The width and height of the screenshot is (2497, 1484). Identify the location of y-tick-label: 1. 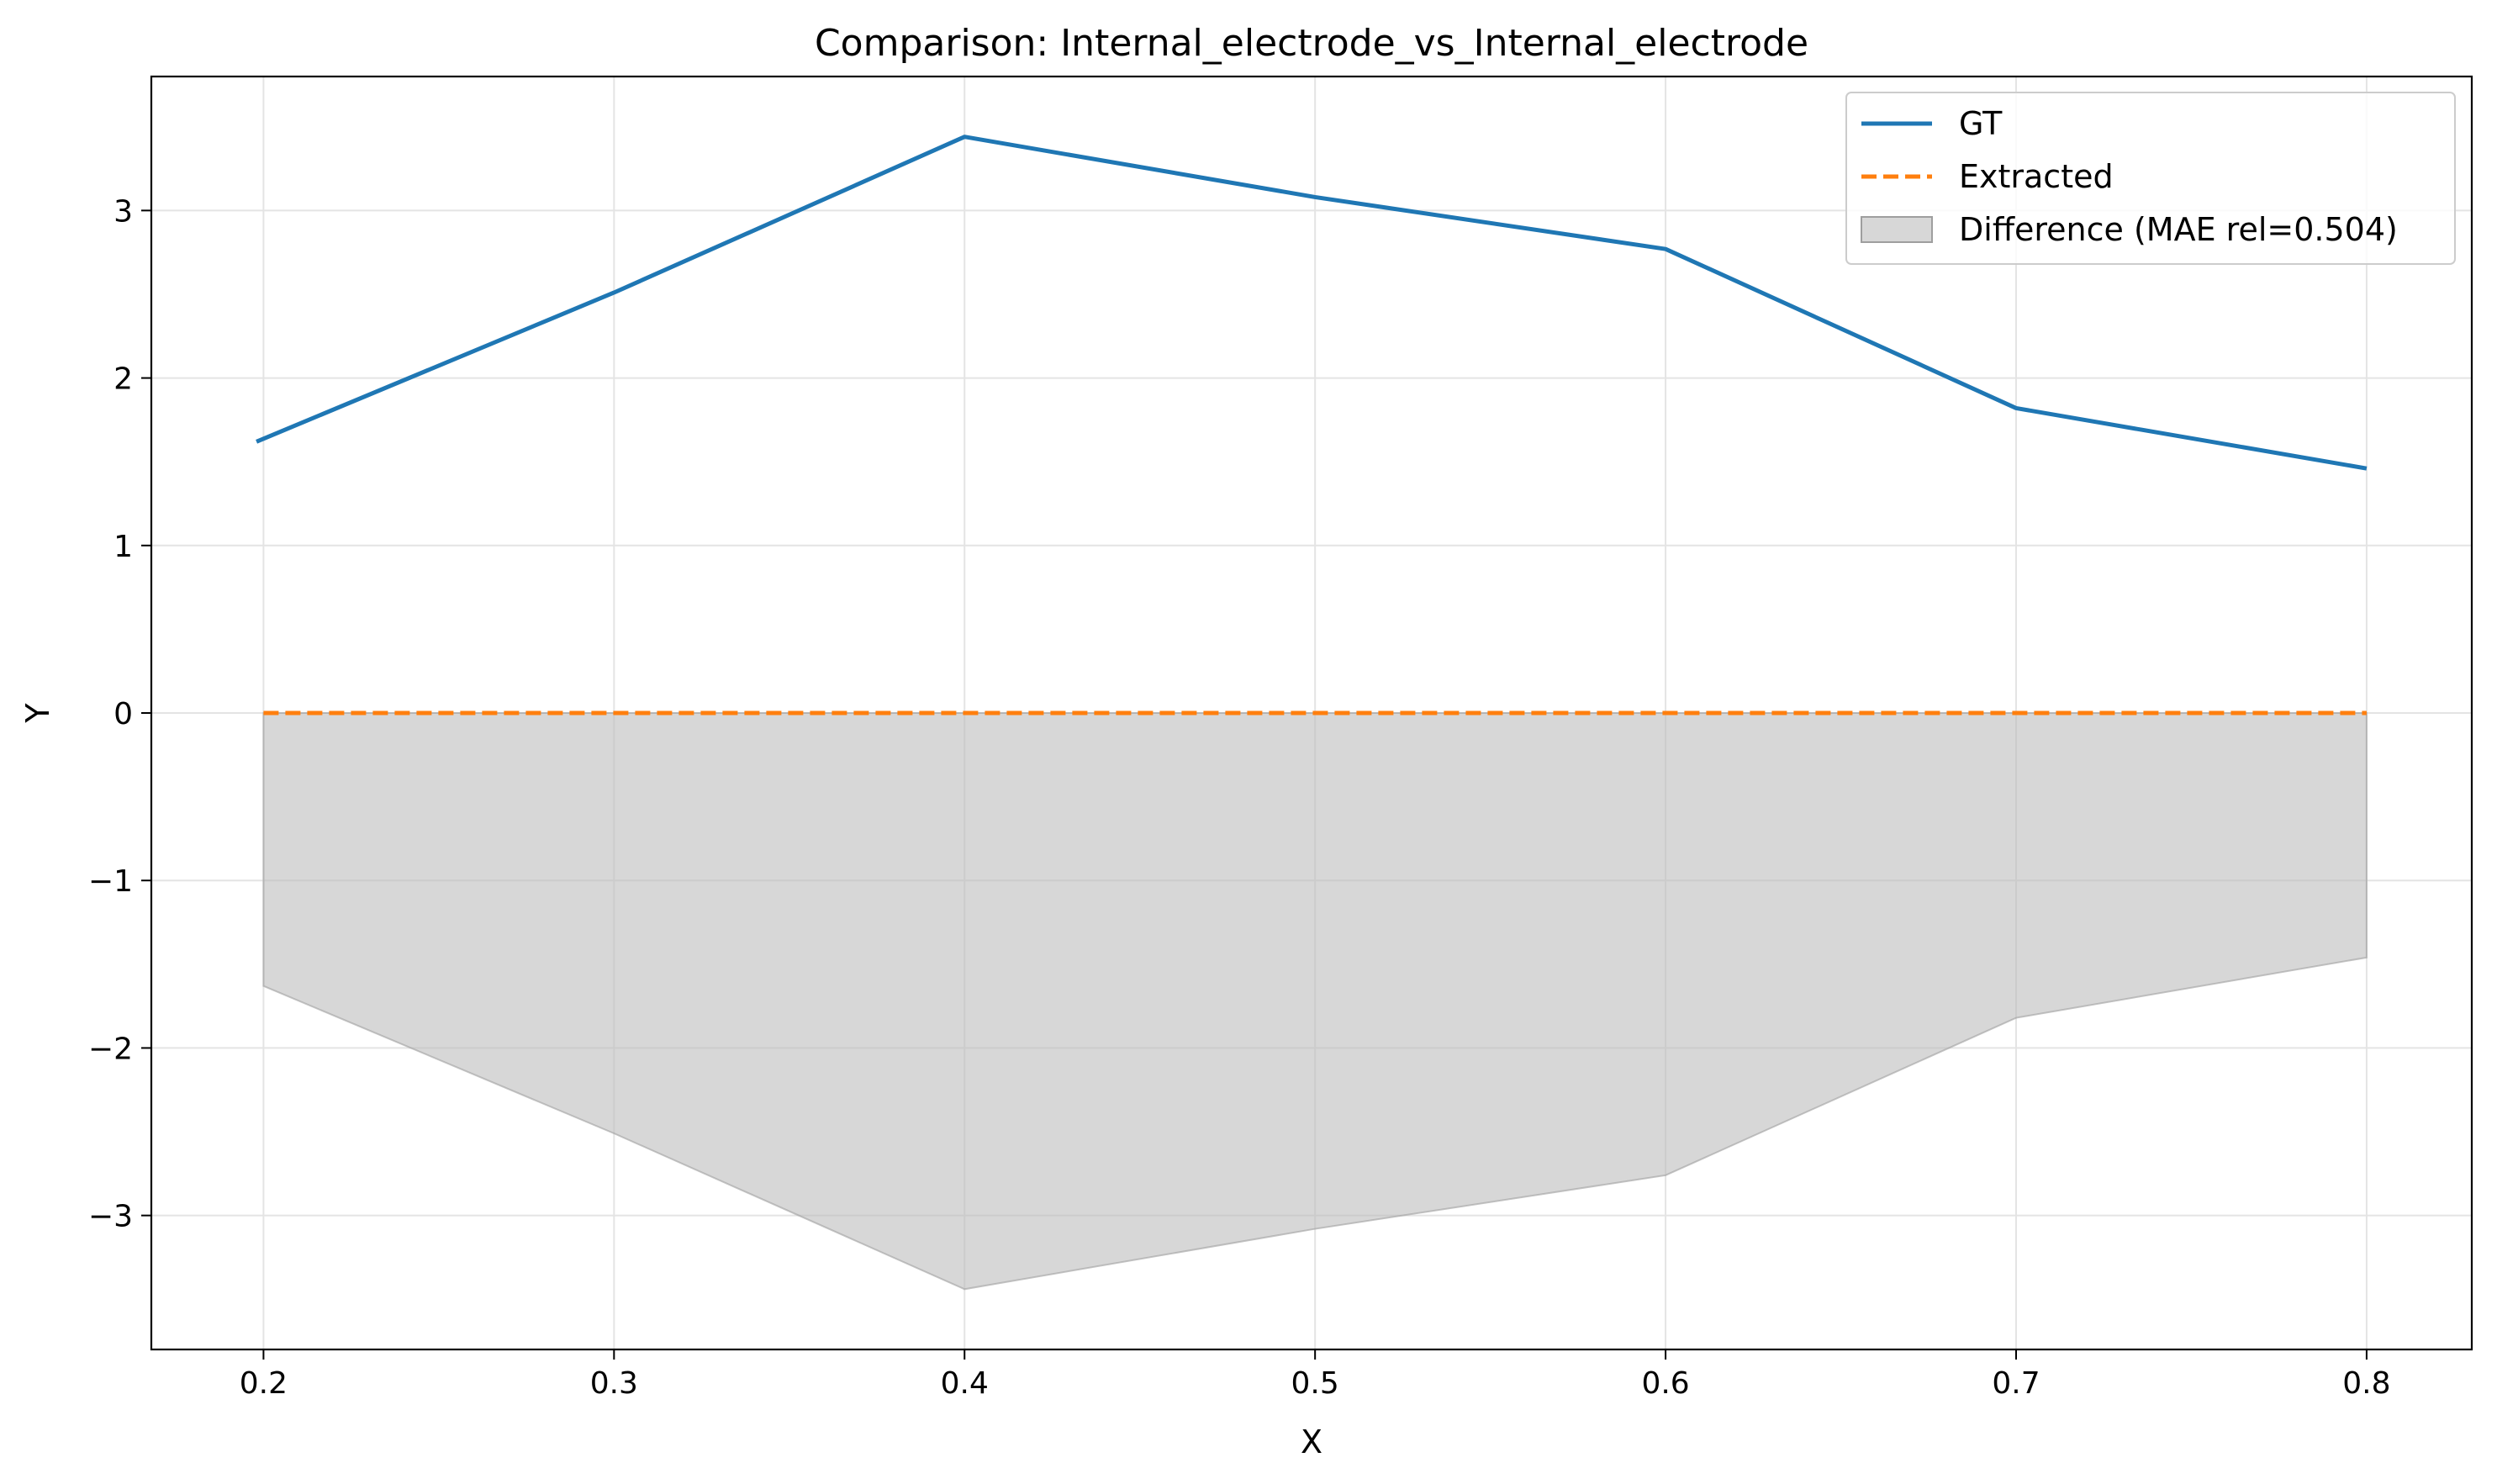
(123, 547).